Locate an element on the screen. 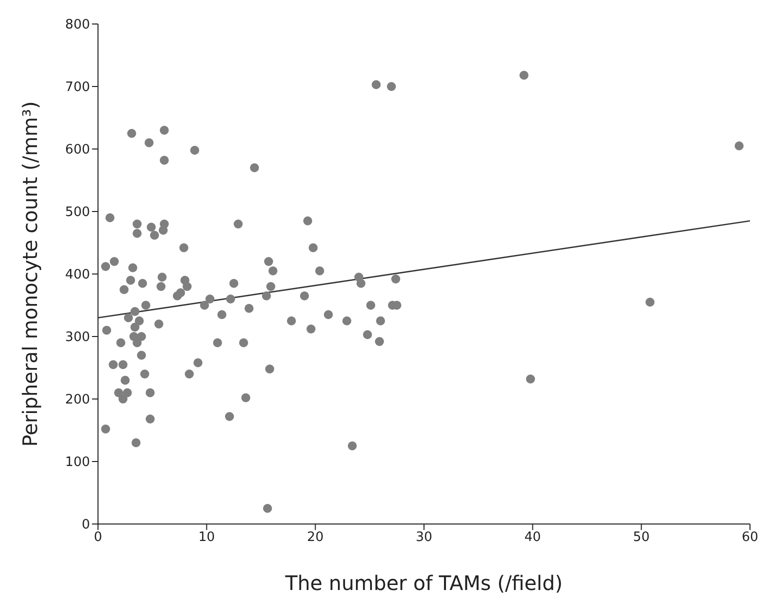 The height and width of the screenshot is (612, 772). y-tick-label: 100 is located at coordinates (77, 462).